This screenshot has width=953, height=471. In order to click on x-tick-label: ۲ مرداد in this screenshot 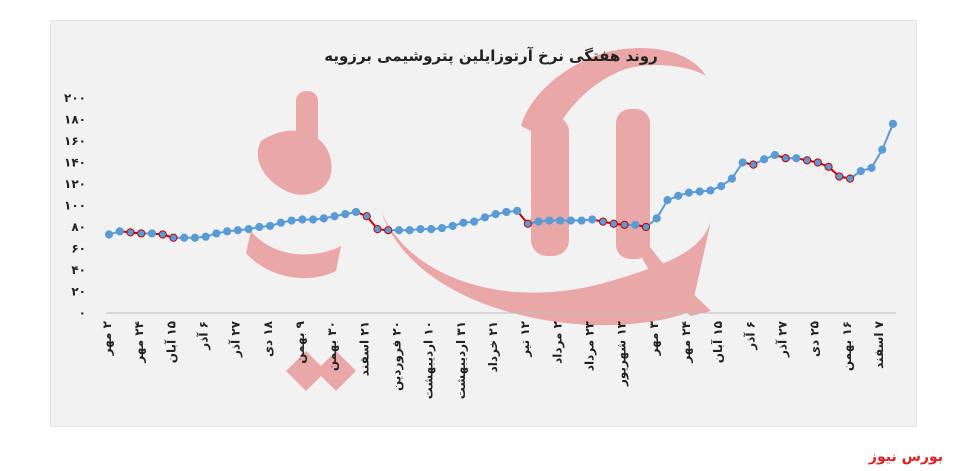, I will do `click(557, 342)`.